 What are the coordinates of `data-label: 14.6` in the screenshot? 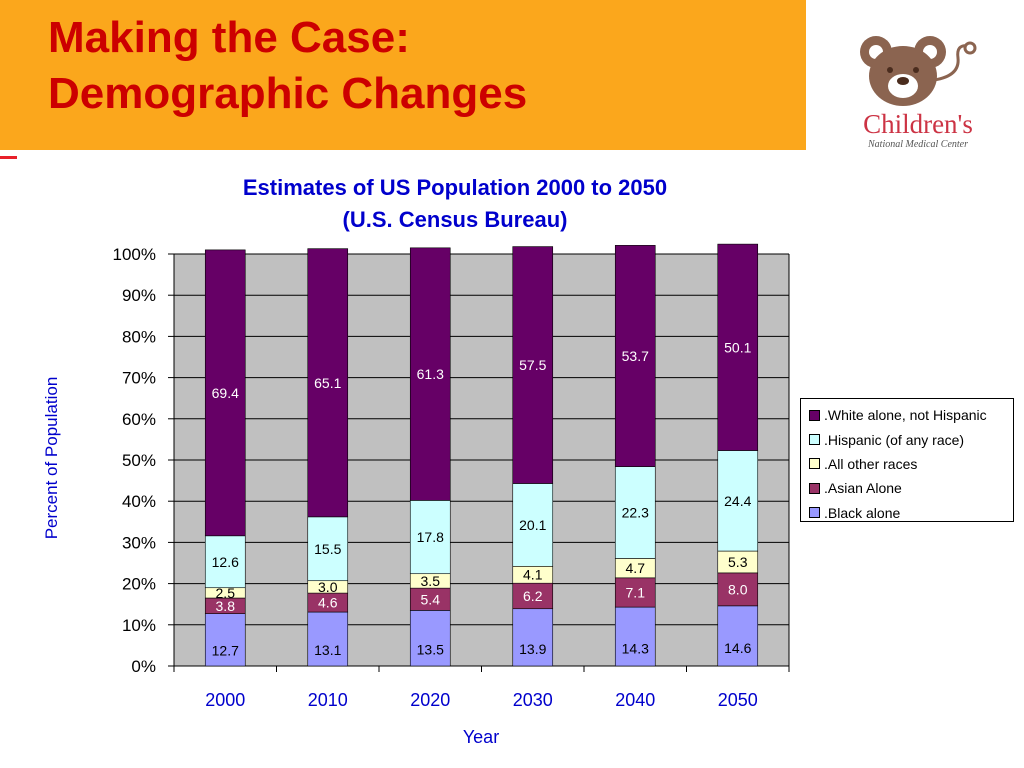 It's located at (737, 648).